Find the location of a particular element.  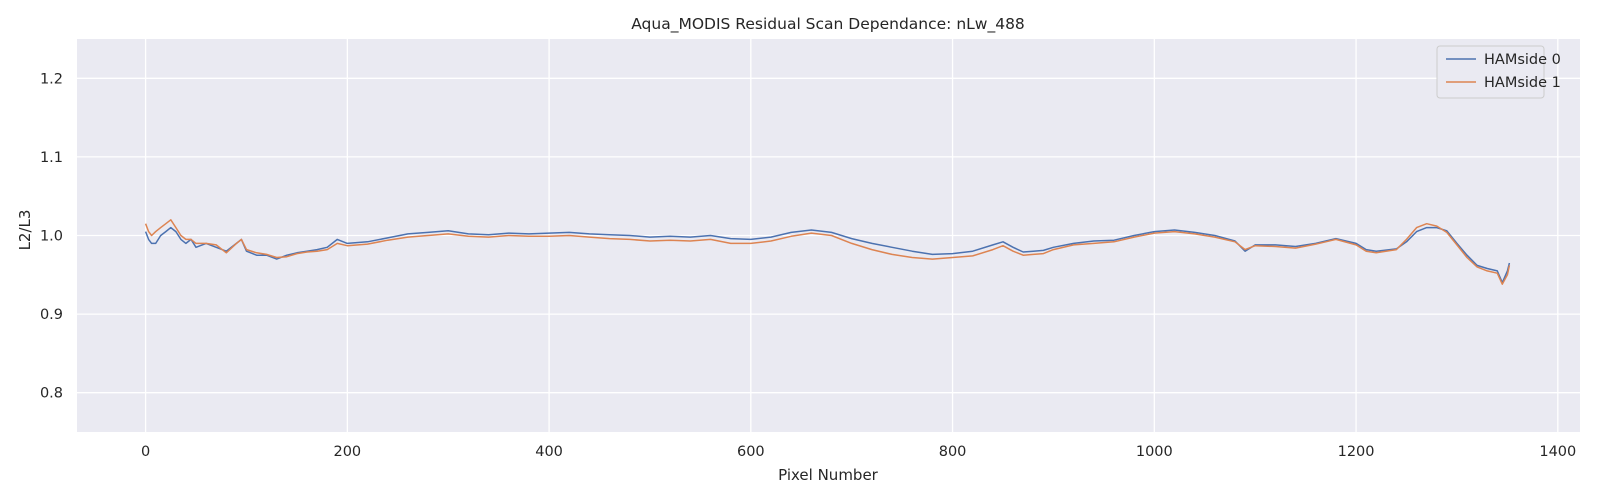

x-tick-label: 1200 is located at coordinates (1356, 452).